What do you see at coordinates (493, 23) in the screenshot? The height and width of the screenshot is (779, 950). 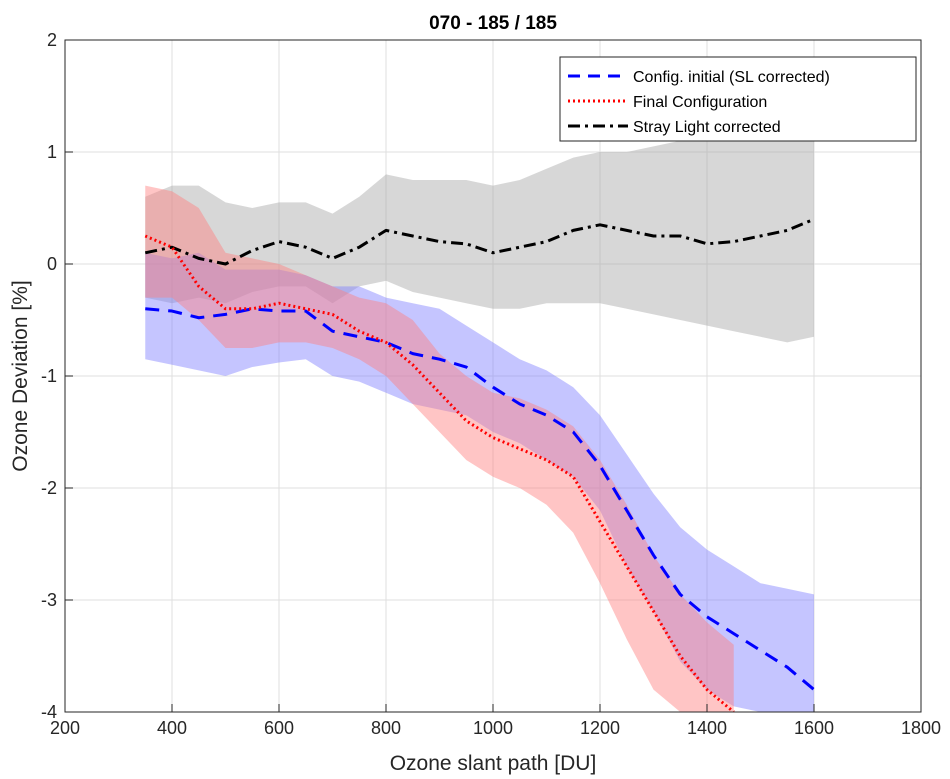 I see `chart-title: 070 - 185 / 185` at bounding box center [493, 23].